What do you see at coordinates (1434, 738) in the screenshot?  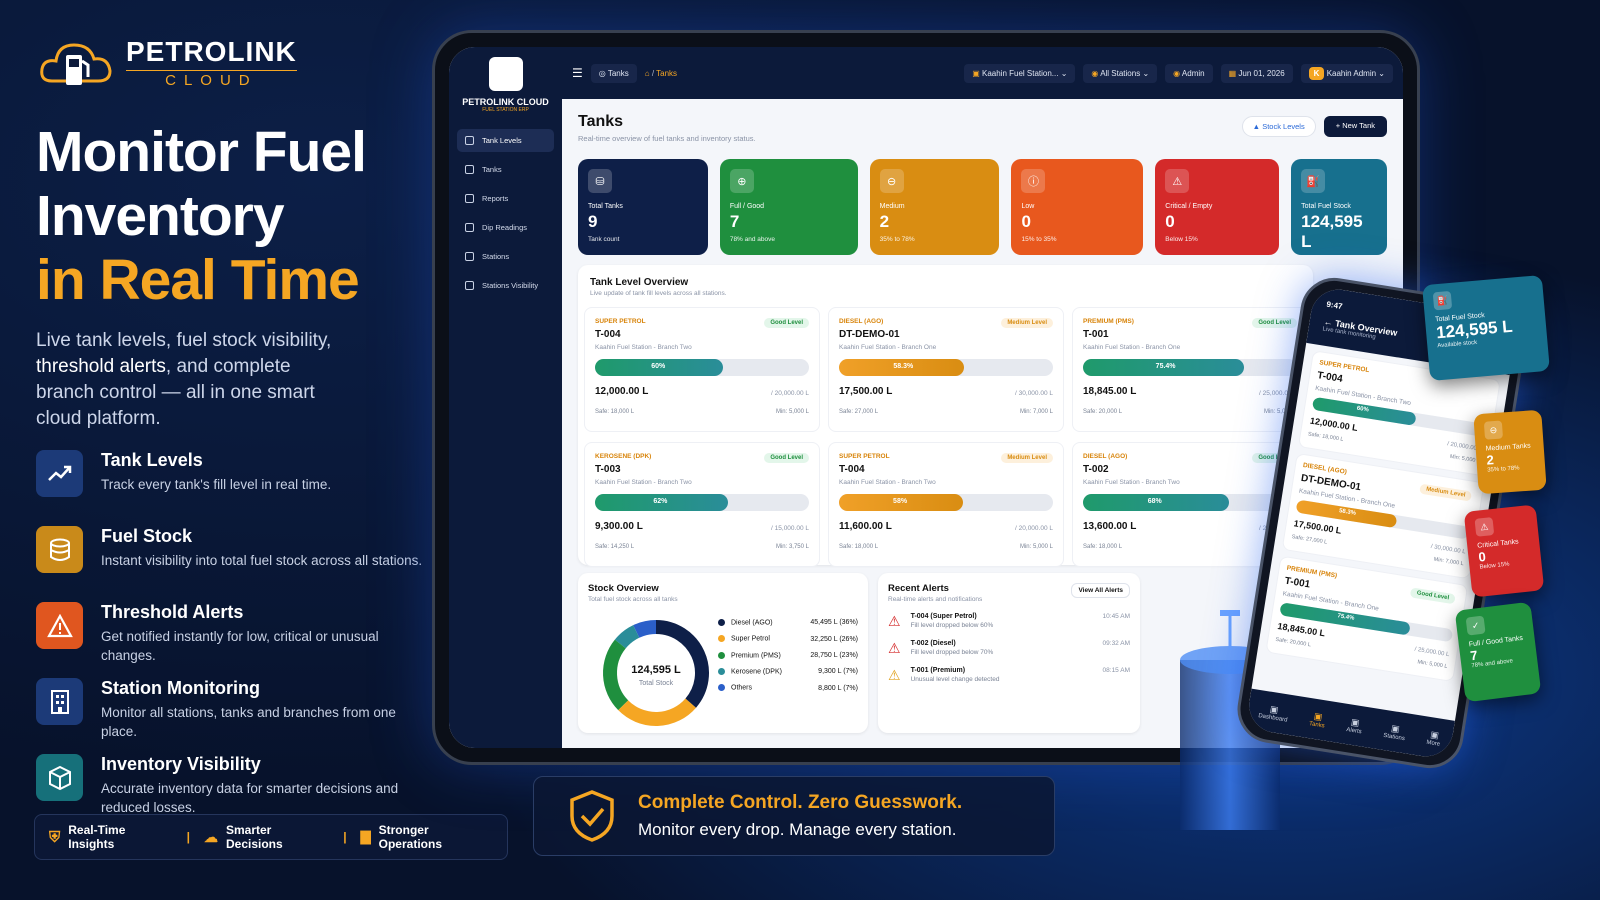 I see `phone-nav-more: ▣ More` at bounding box center [1434, 738].